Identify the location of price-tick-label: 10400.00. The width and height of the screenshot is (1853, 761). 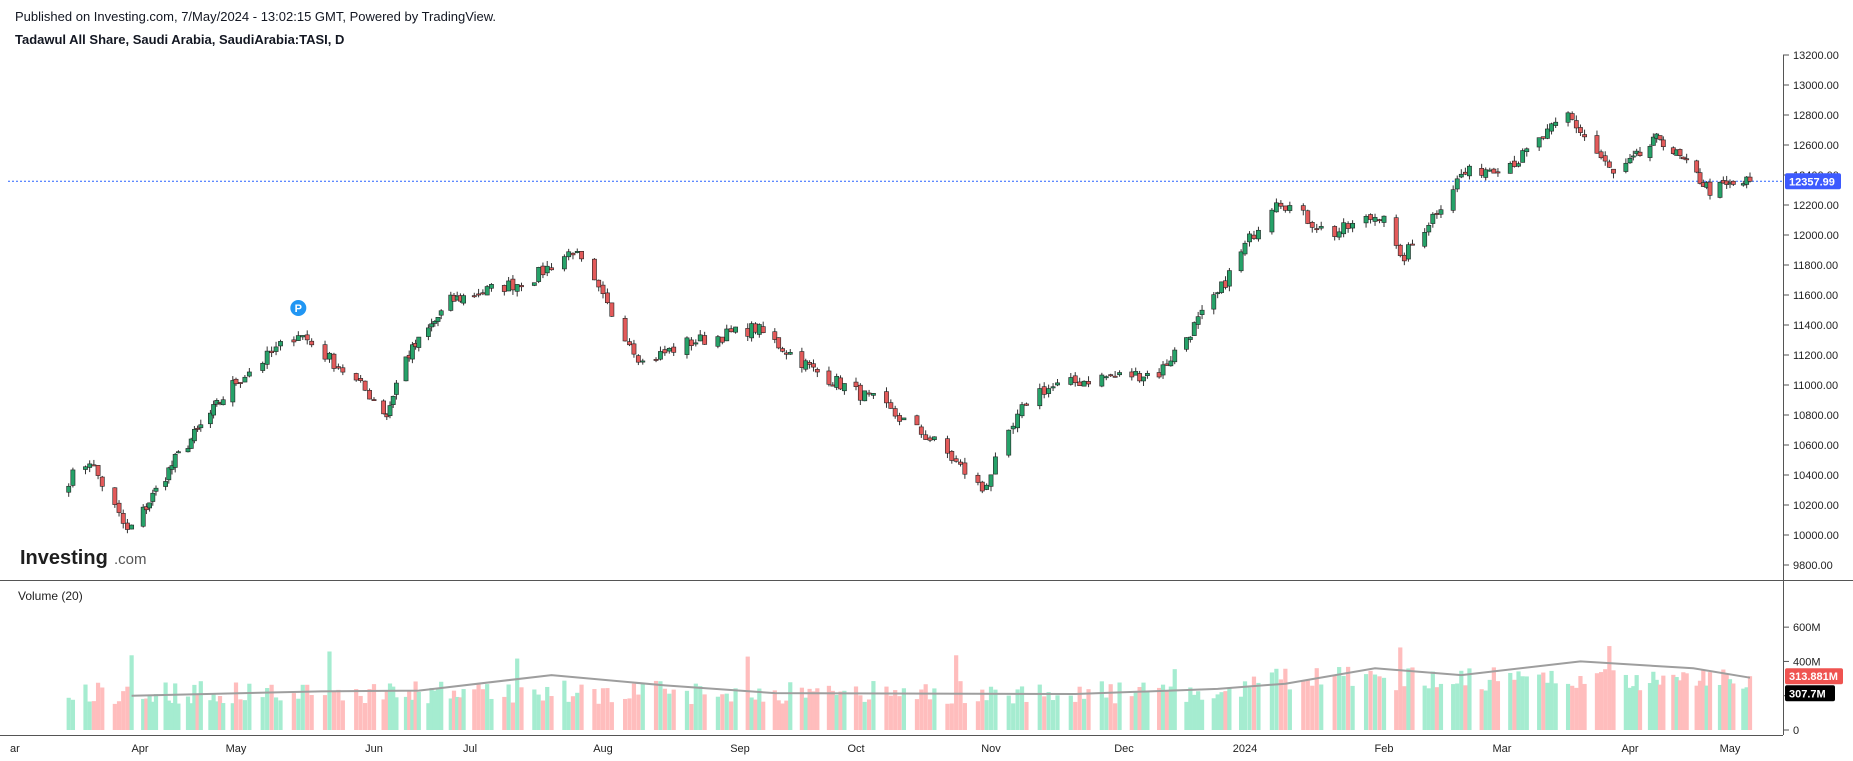
(1816, 476).